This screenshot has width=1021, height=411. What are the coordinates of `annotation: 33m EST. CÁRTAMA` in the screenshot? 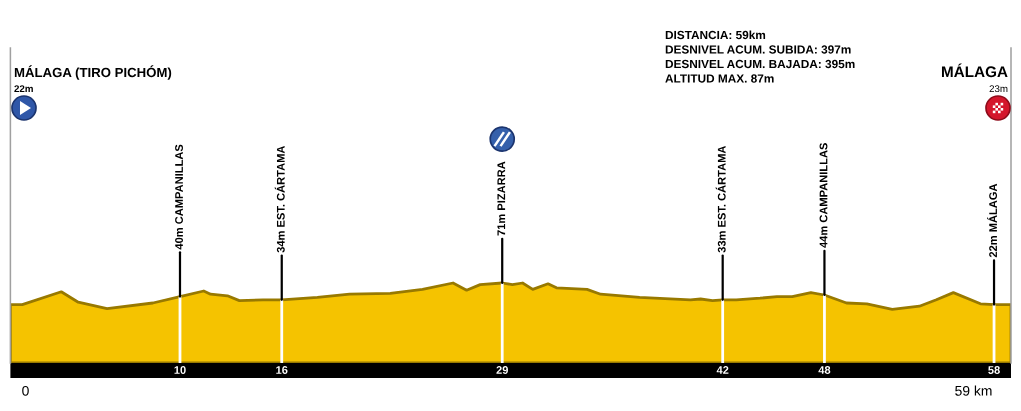 It's located at (720, 199).